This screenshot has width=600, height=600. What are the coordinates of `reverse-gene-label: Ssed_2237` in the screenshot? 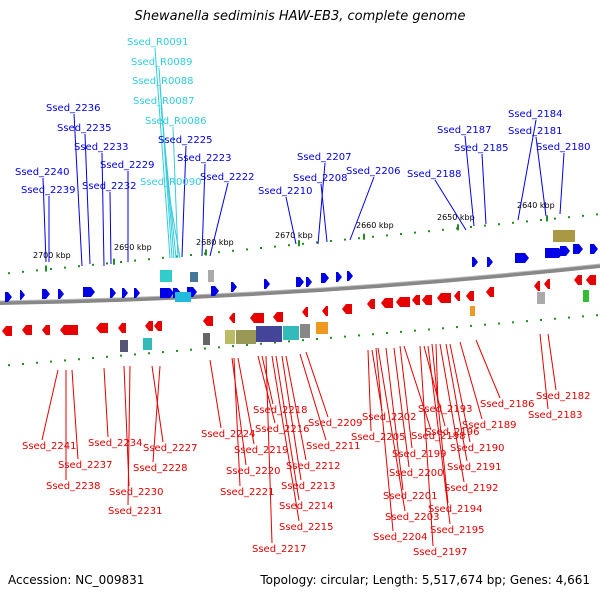 It's located at (85, 465).